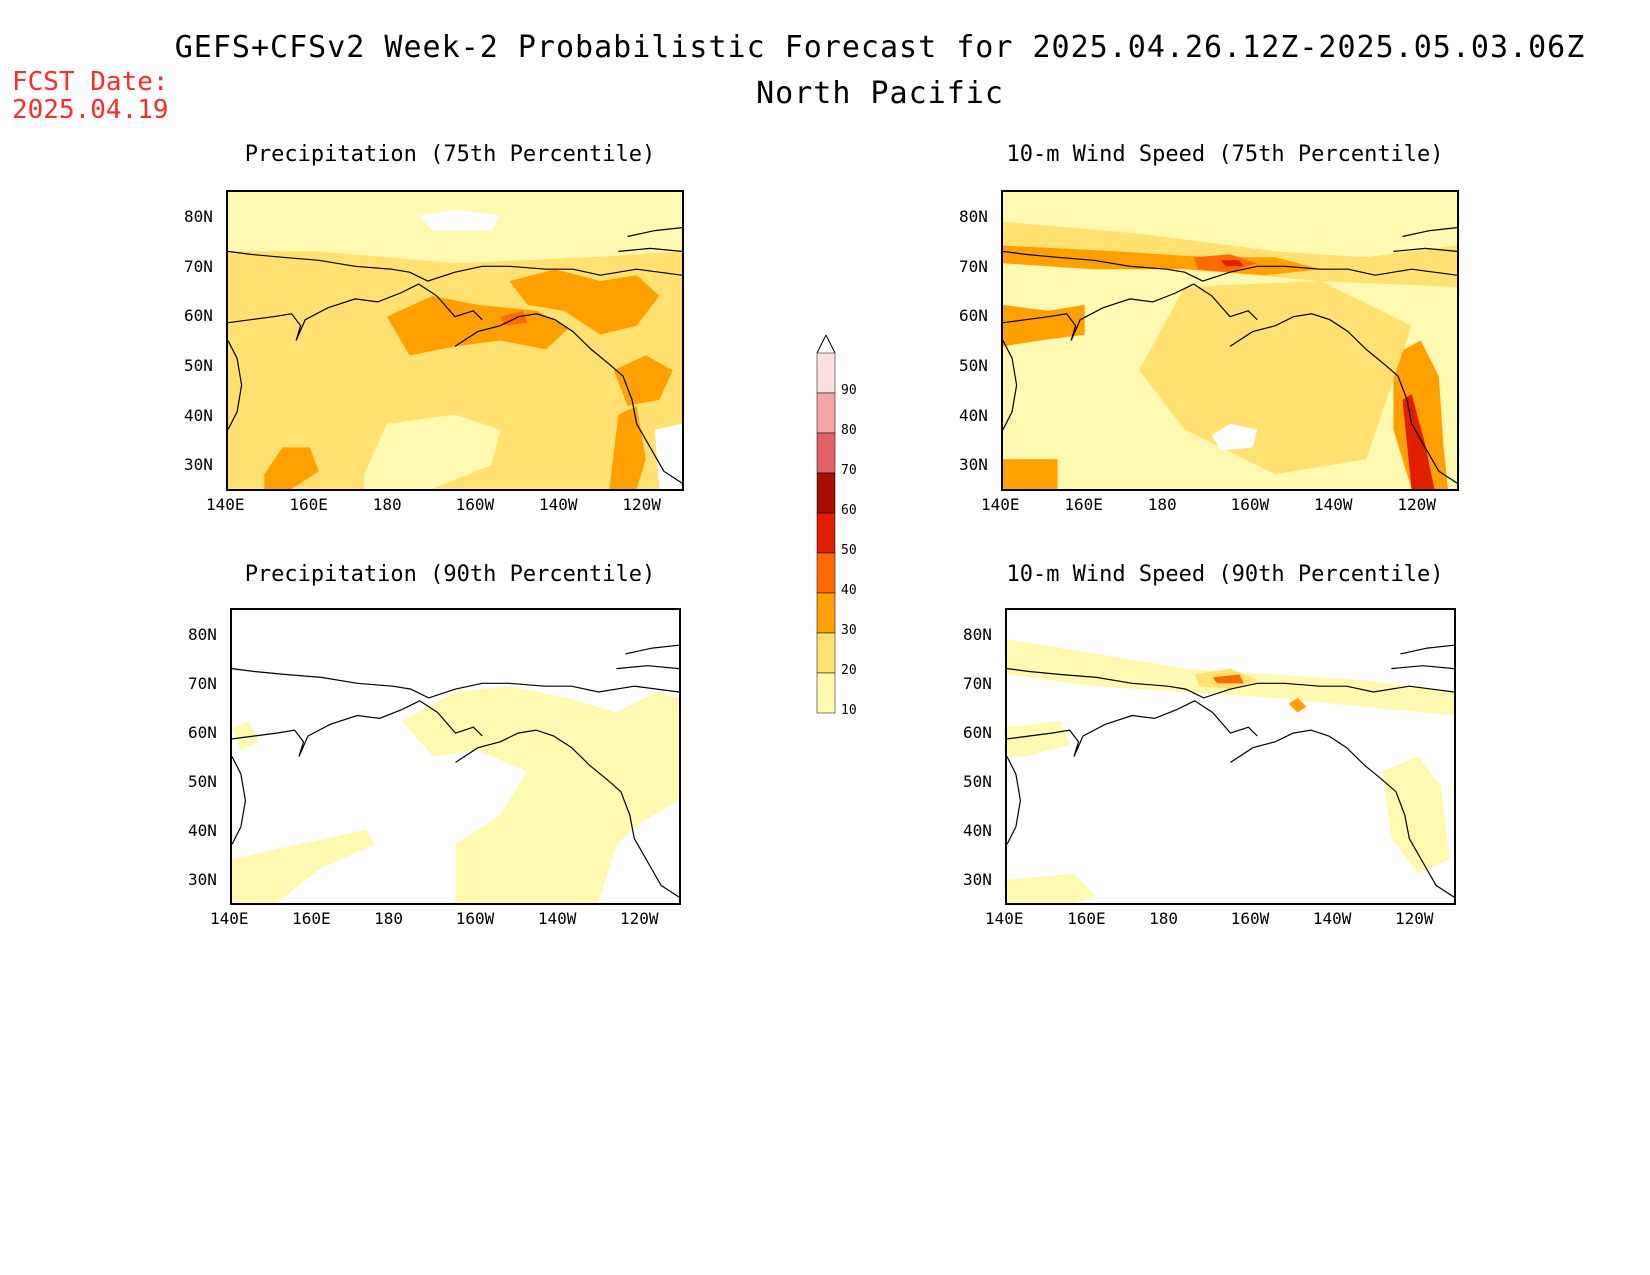  What do you see at coordinates (1420, 414) in the screenshot?
I see `field-orange-coast` at bounding box center [1420, 414].